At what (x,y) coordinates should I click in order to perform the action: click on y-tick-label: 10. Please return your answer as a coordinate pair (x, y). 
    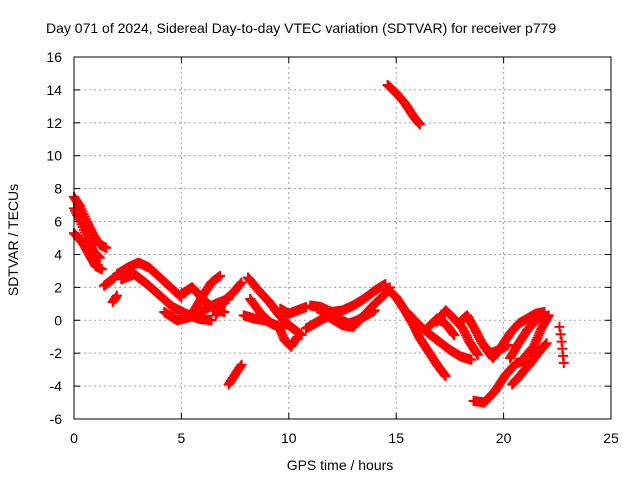
    Looking at the image, I should click on (54, 156).